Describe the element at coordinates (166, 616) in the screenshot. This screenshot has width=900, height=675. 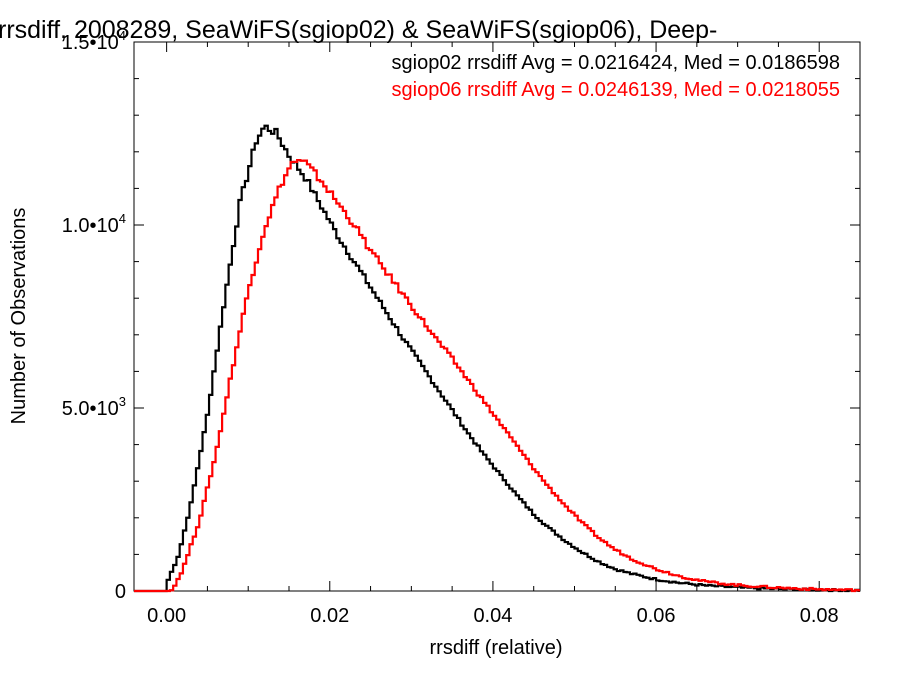
I see `x-tick-label: 0.00` at that location.